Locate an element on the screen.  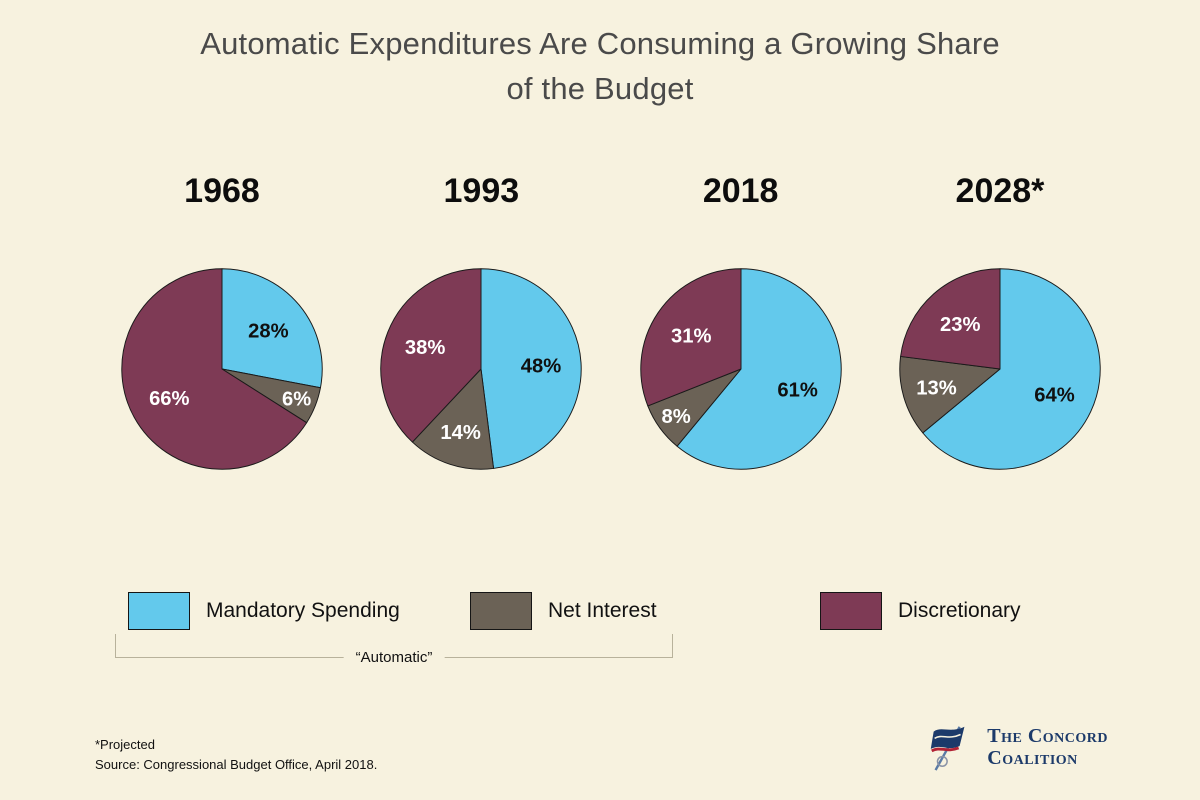
automatic-bracket-label: “Automatic” is located at coordinates (394, 657).